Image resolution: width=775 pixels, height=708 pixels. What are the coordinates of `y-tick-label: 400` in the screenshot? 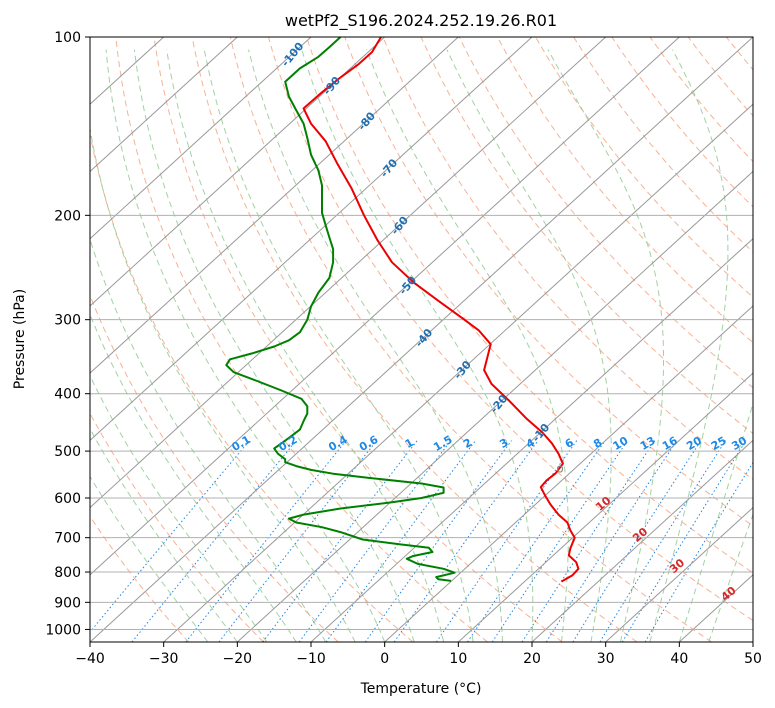 It's located at (67, 395).